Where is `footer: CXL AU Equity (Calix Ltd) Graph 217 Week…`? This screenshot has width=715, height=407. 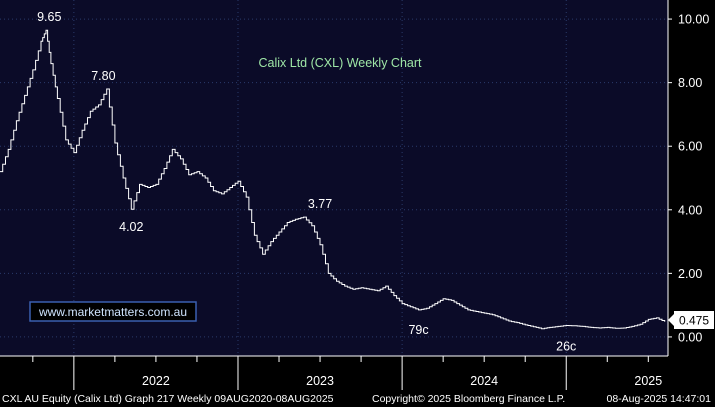
footer: CXL AU Equity (Calix Ltd) Graph 217 Week… is located at coordinates (356, 399).